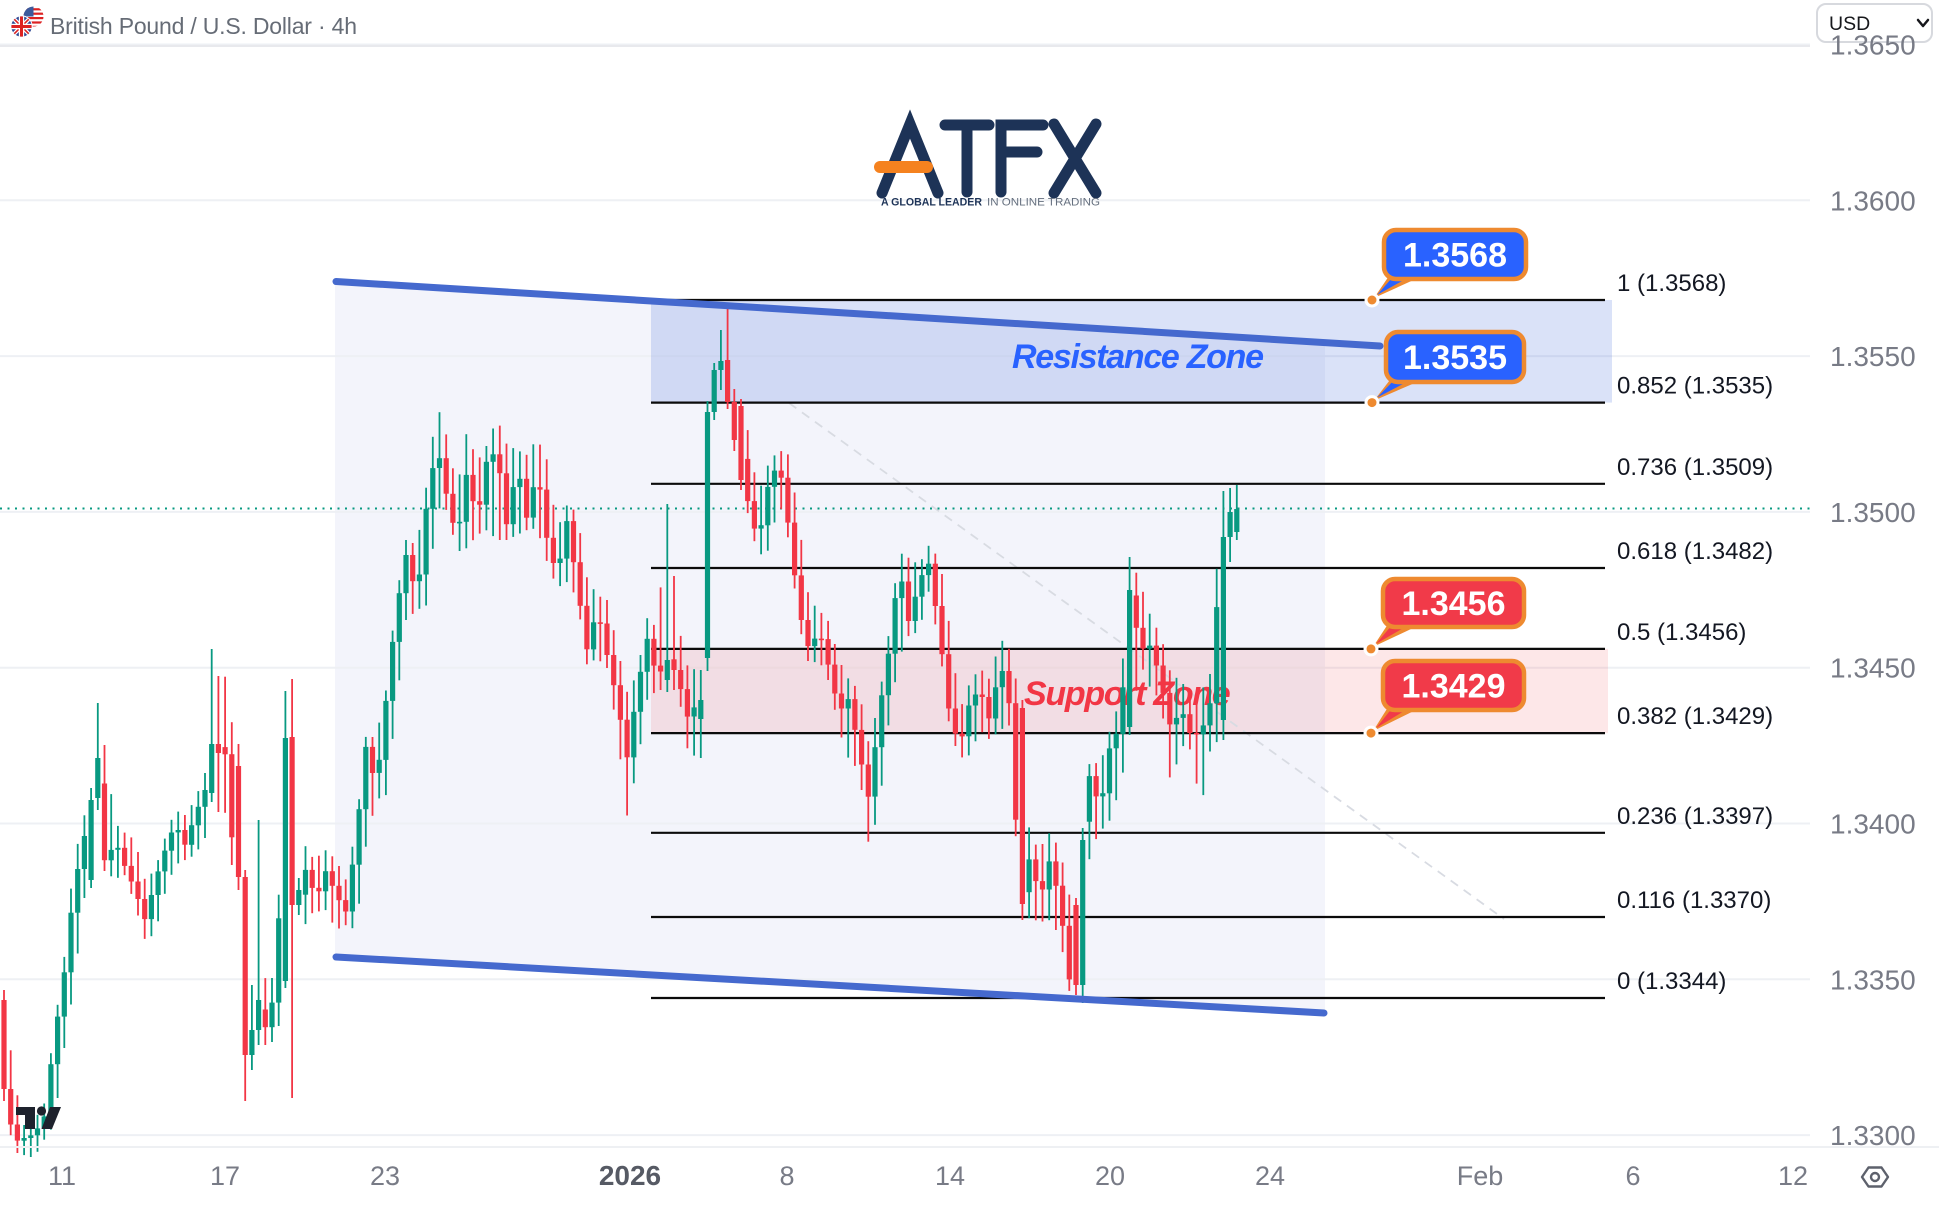 The image size is (1939, 1216). Describe the element at coordinates (1873, 45) in the screenshot. I see `svg-text: 1.3650` at that location.